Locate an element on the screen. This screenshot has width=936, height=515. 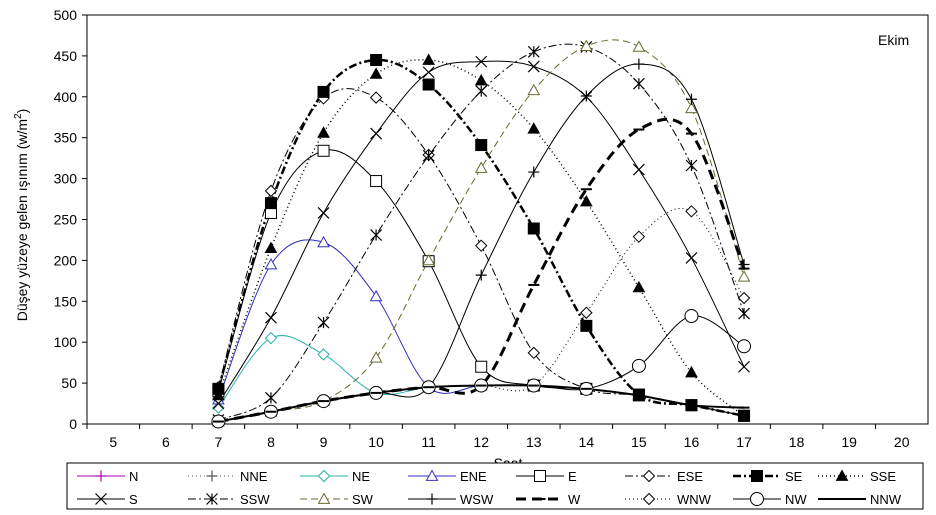
legend-label: SW is located at coordinates (363, 499).